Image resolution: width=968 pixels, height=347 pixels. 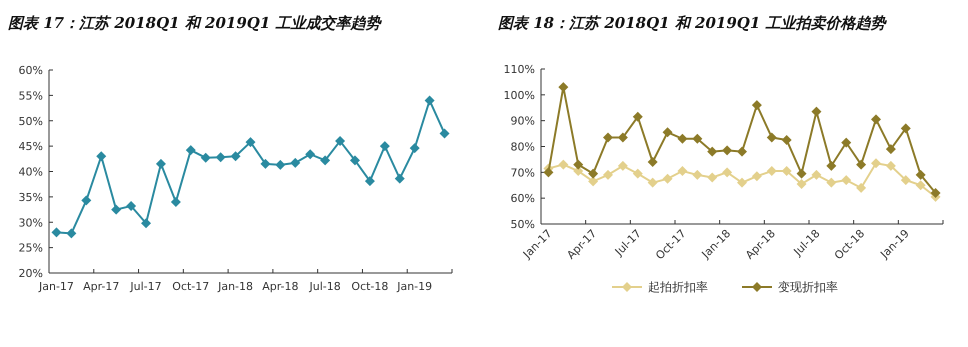 What do you see at coordinates (519, 95) in the screenshot?
I see `y-tick-label: 100%` at bounding box center [519, 95].